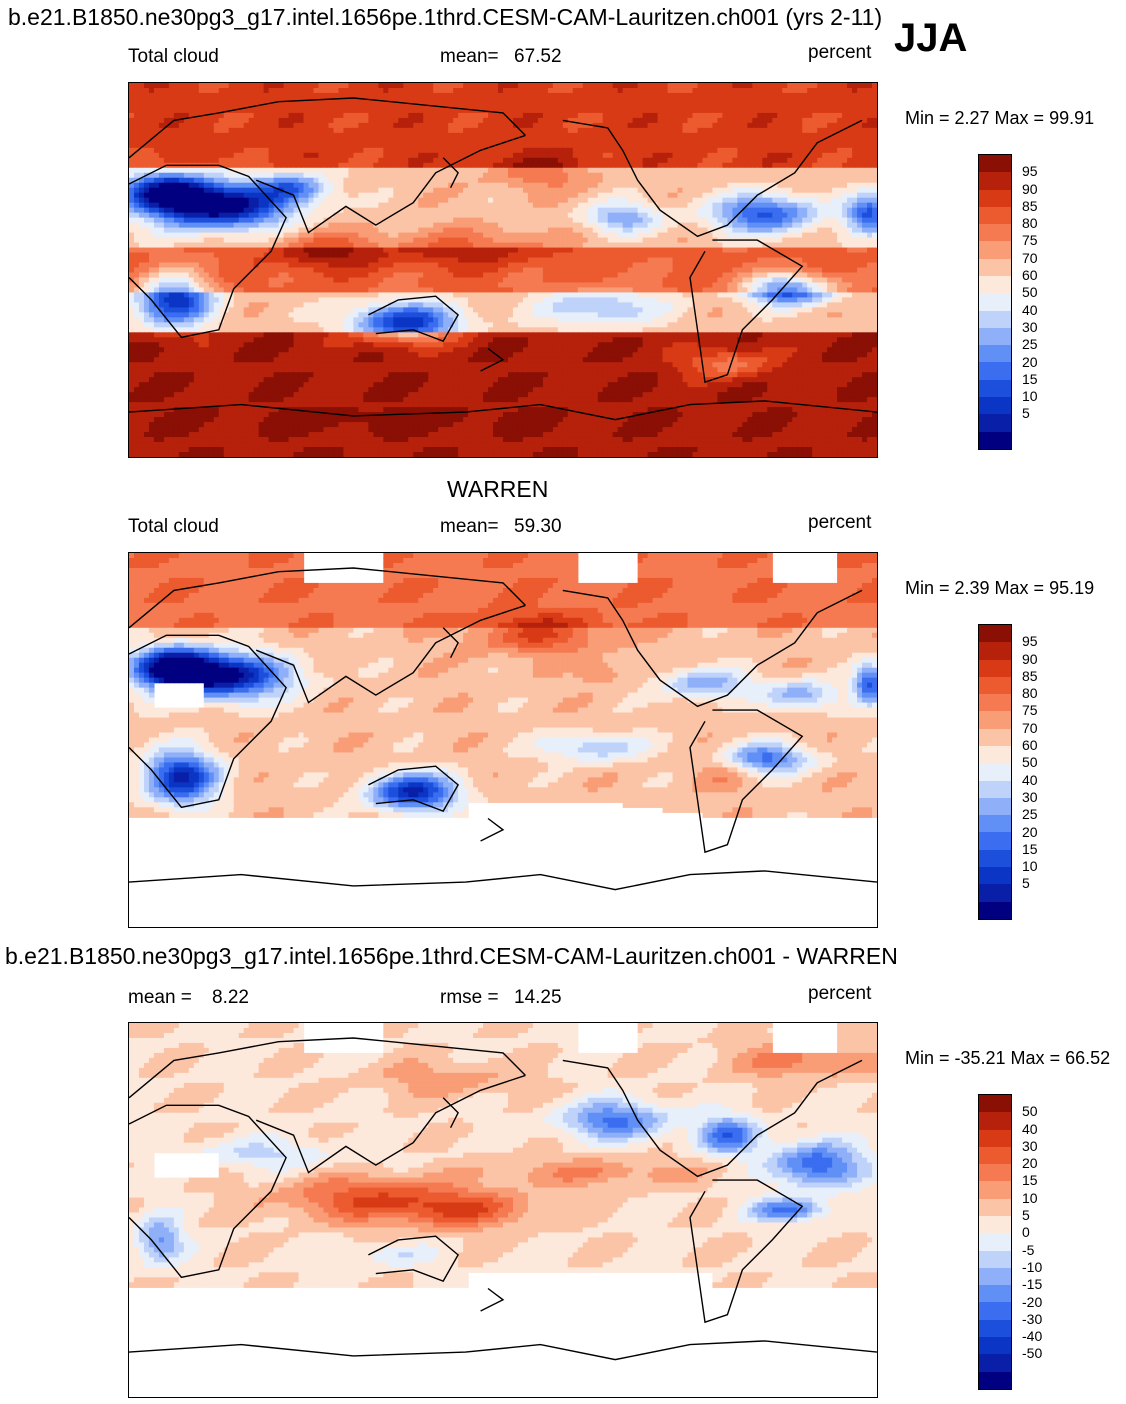 This screenshot has height=1404, width=1126. Describe the element at coordinates (1030, 1198) in the screenshot. I see `colorbar-tick-label: 10` at that location.